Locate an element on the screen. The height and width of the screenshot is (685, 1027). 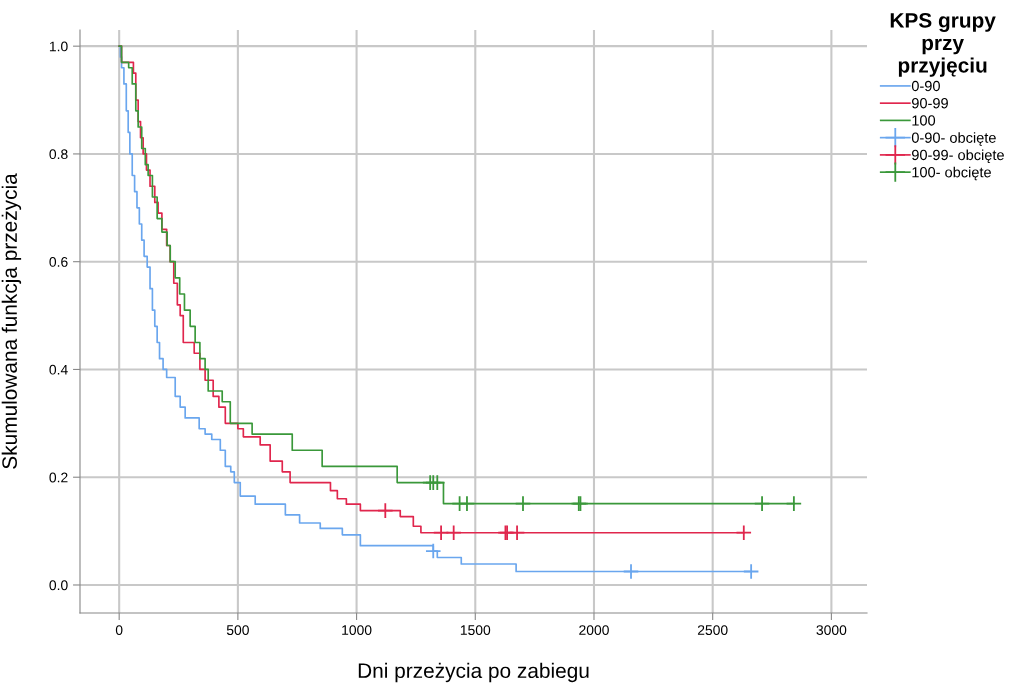
x-axis-title: Dni przeżycia po zabiegu is located at coordinates (473, 672).